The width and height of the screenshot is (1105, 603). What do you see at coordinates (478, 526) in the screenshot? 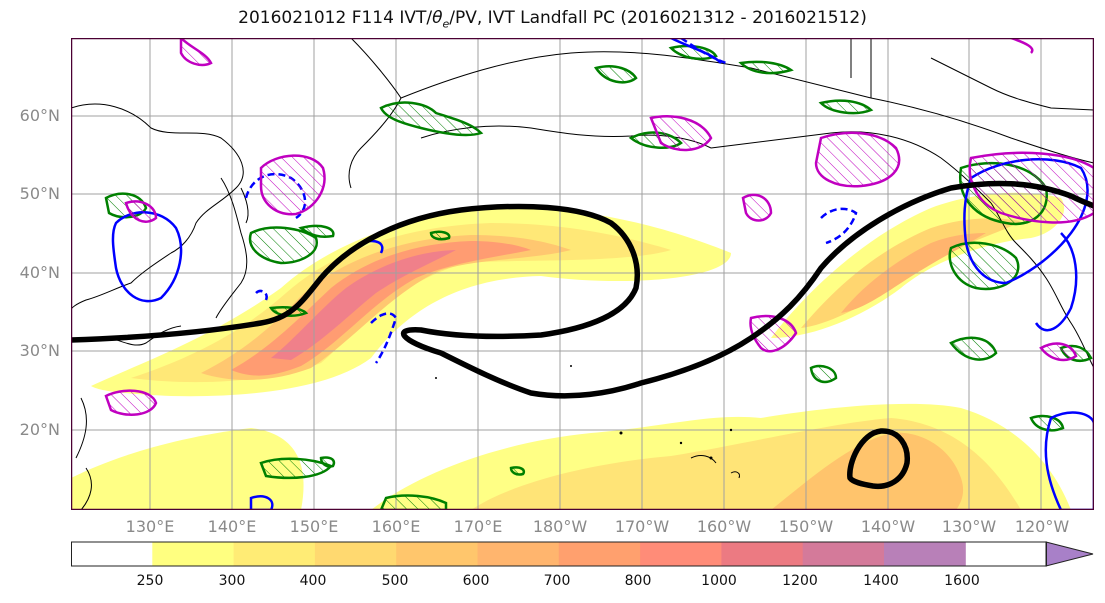
I see `lon-label-170e: 170°E` at bounding box center [478, 526].